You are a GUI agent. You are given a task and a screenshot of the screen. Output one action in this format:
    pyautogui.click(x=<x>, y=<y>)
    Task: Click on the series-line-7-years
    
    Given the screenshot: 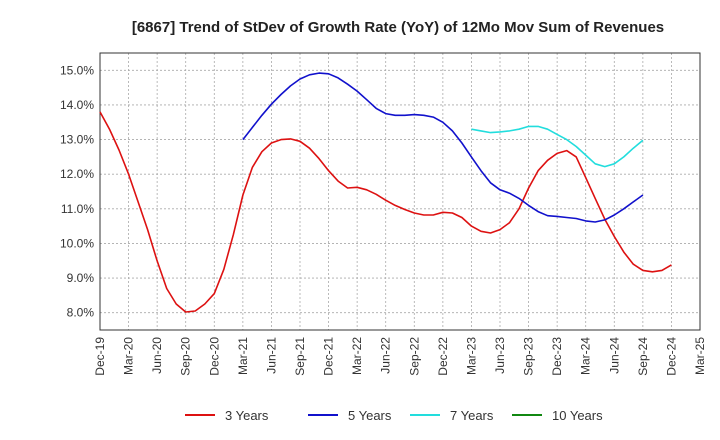 What is the action you would take?
    pyautogui.click(x=557, y=146)
    